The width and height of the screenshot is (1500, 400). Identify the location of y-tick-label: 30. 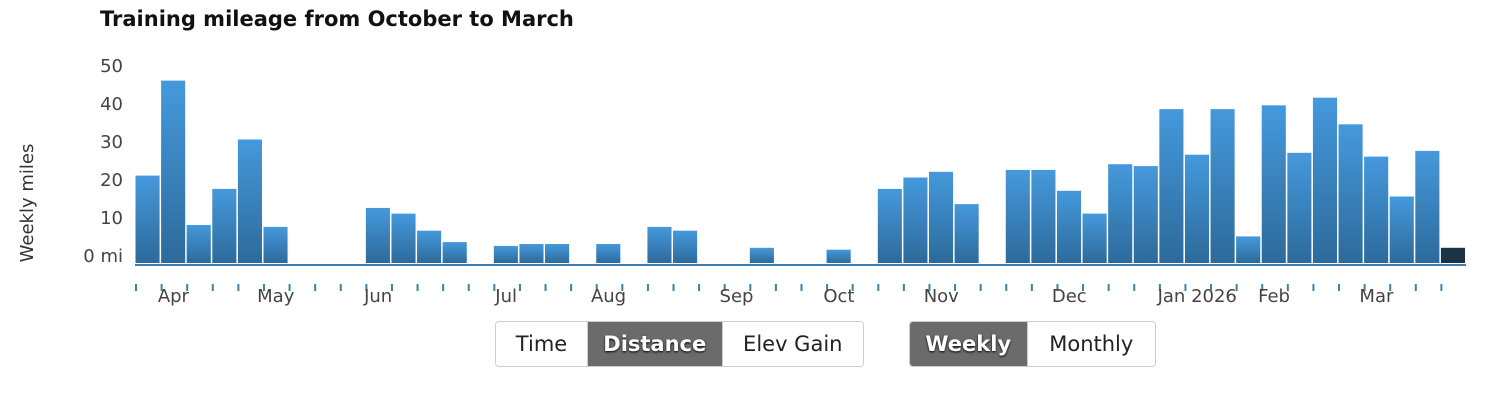
(111, 142).